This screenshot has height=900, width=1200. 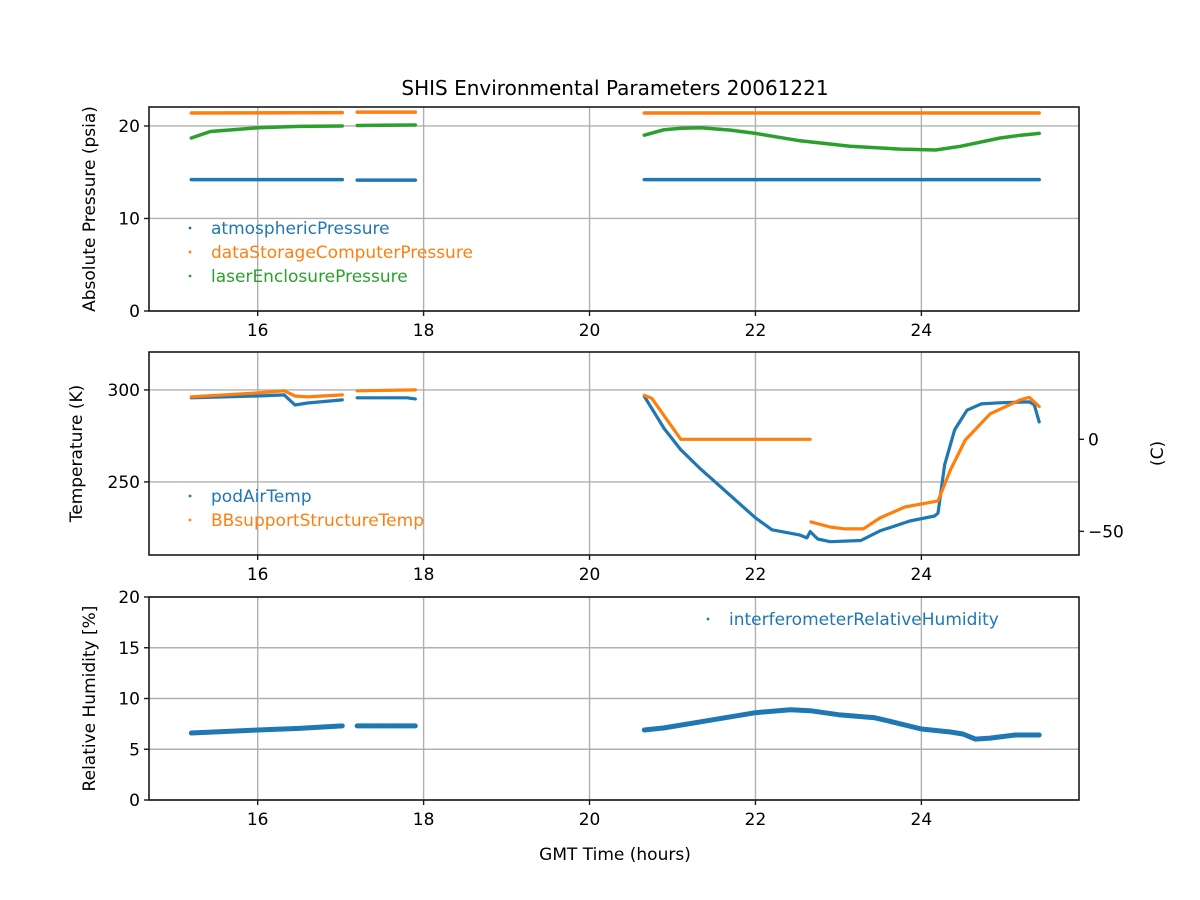 I want to click on y-axis-label: Relative Humidity [%], so click(x=90, y=699).